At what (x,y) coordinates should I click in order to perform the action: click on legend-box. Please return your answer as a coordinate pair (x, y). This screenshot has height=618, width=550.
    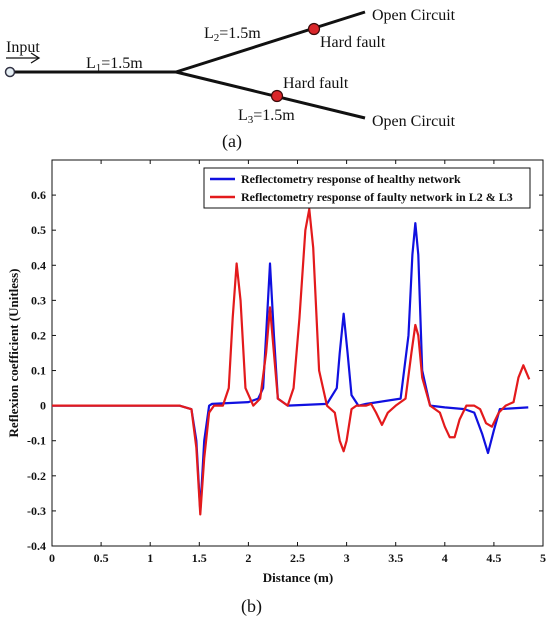
    Looking at the image, I should click on (367, 188).